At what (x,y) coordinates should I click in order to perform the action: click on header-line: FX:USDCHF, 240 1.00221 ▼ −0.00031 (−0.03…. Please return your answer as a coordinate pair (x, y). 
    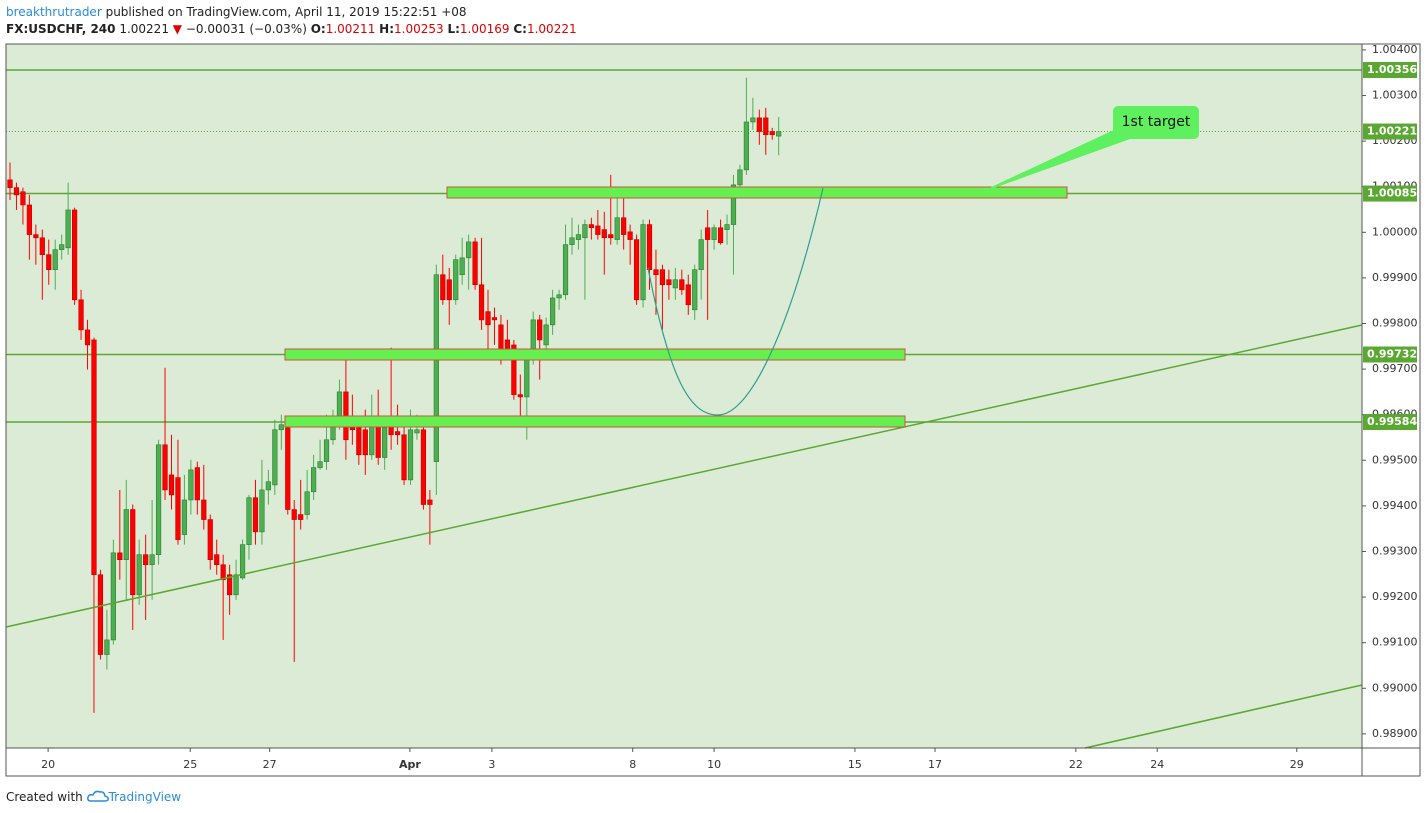
    Looking at the image, I should click on (291, 29).